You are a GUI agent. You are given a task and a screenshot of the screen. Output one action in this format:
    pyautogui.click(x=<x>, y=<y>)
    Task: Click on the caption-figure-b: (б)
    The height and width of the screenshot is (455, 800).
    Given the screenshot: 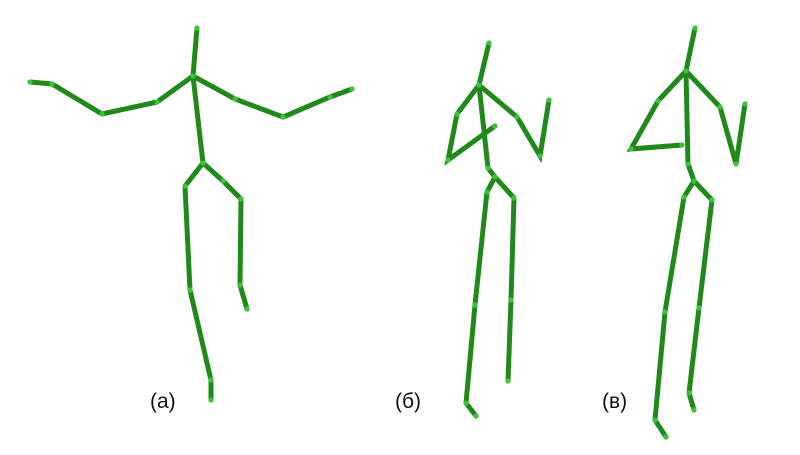 What is the action you would take?
    pyautogui.click(x=408, y=401)
    